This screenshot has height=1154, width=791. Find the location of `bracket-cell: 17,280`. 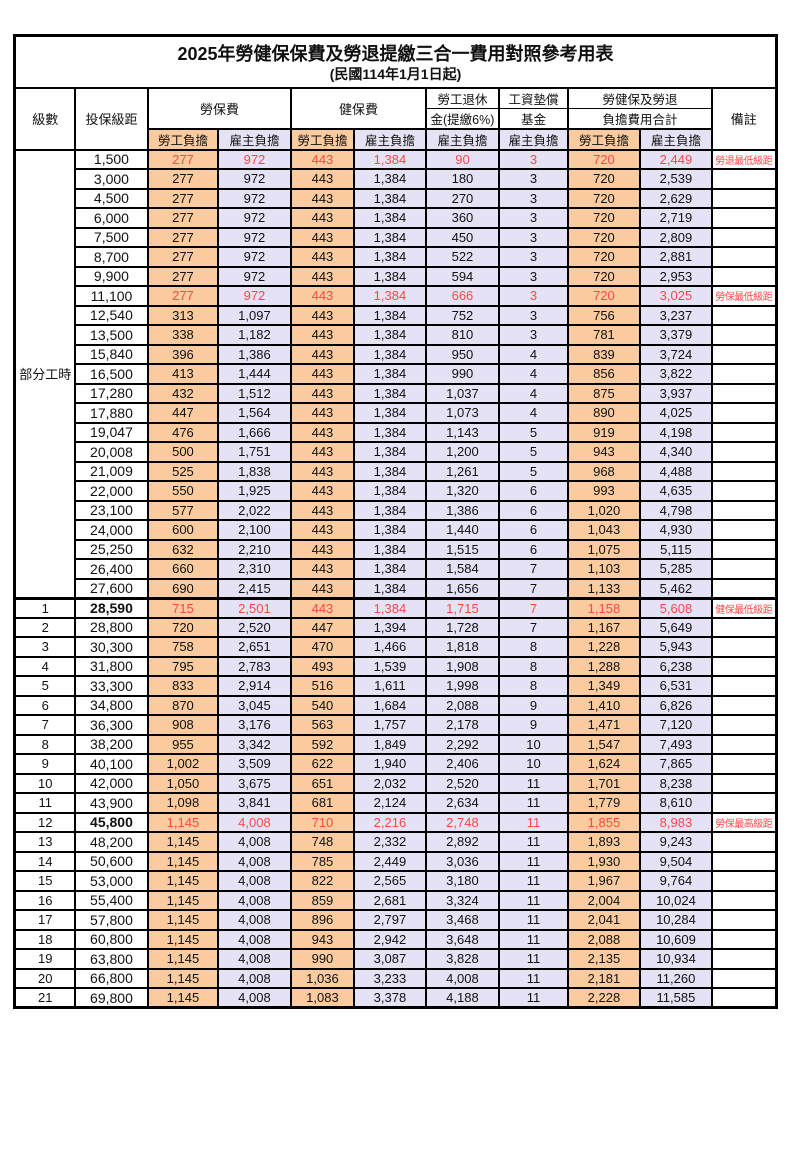

bracket-cell: 17,280 is located at coordinates (111, 393).